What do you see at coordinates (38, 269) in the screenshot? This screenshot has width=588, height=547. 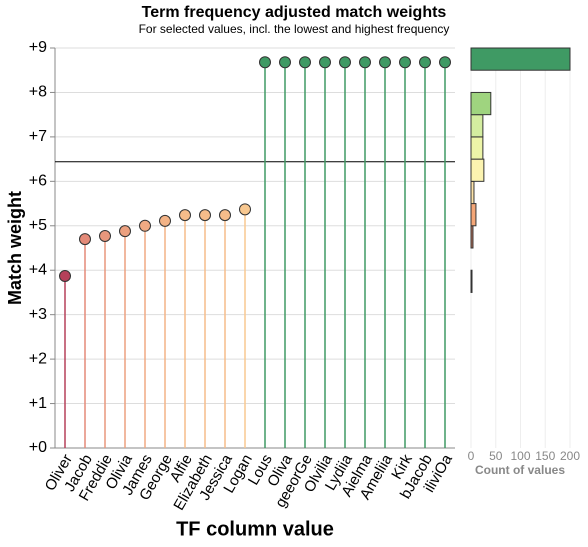 I see `y-tick-label: +4` at bounding box center [38, 269].